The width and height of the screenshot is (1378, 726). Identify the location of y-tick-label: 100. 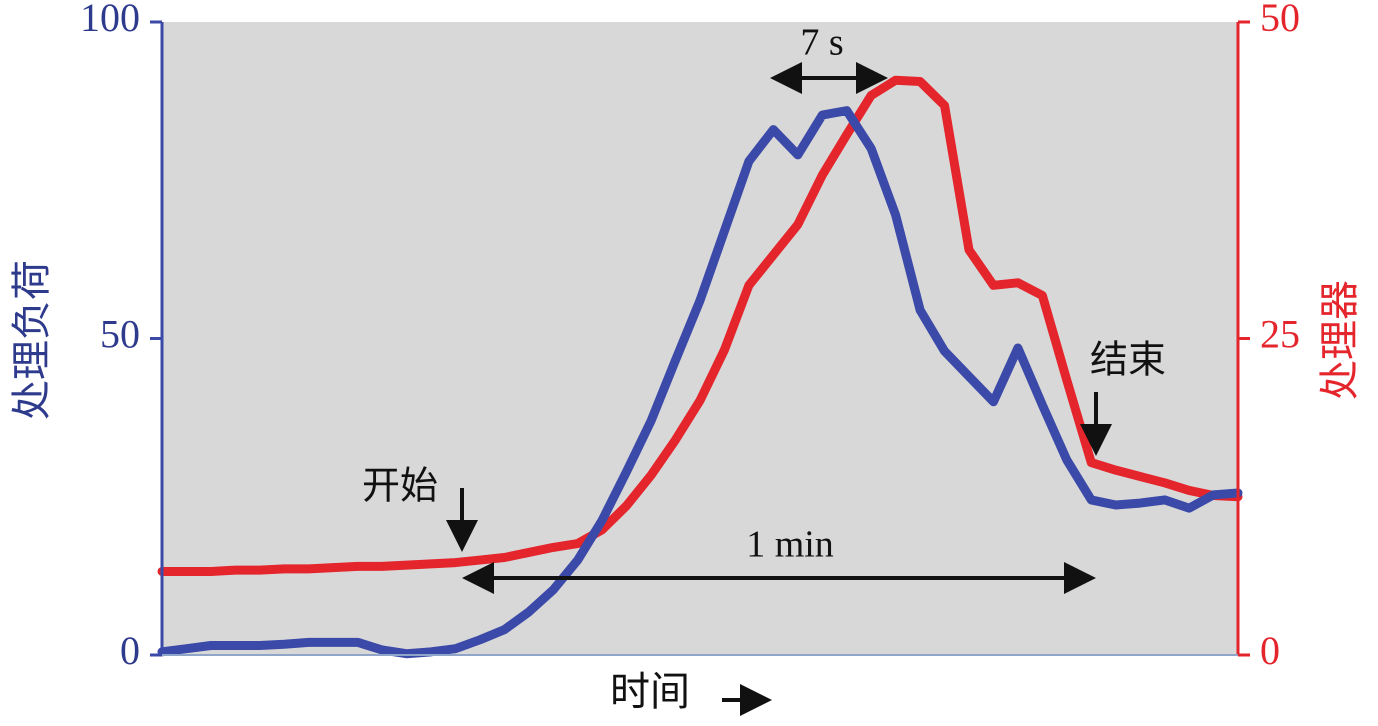
(110, 20).